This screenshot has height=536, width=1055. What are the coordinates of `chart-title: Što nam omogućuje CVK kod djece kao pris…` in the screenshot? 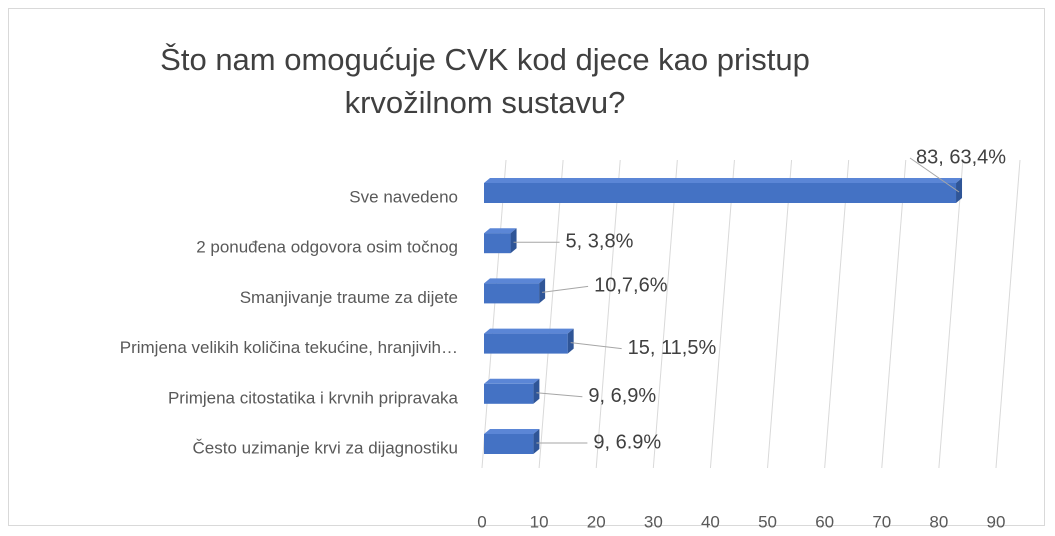 It's located at (485, 81).